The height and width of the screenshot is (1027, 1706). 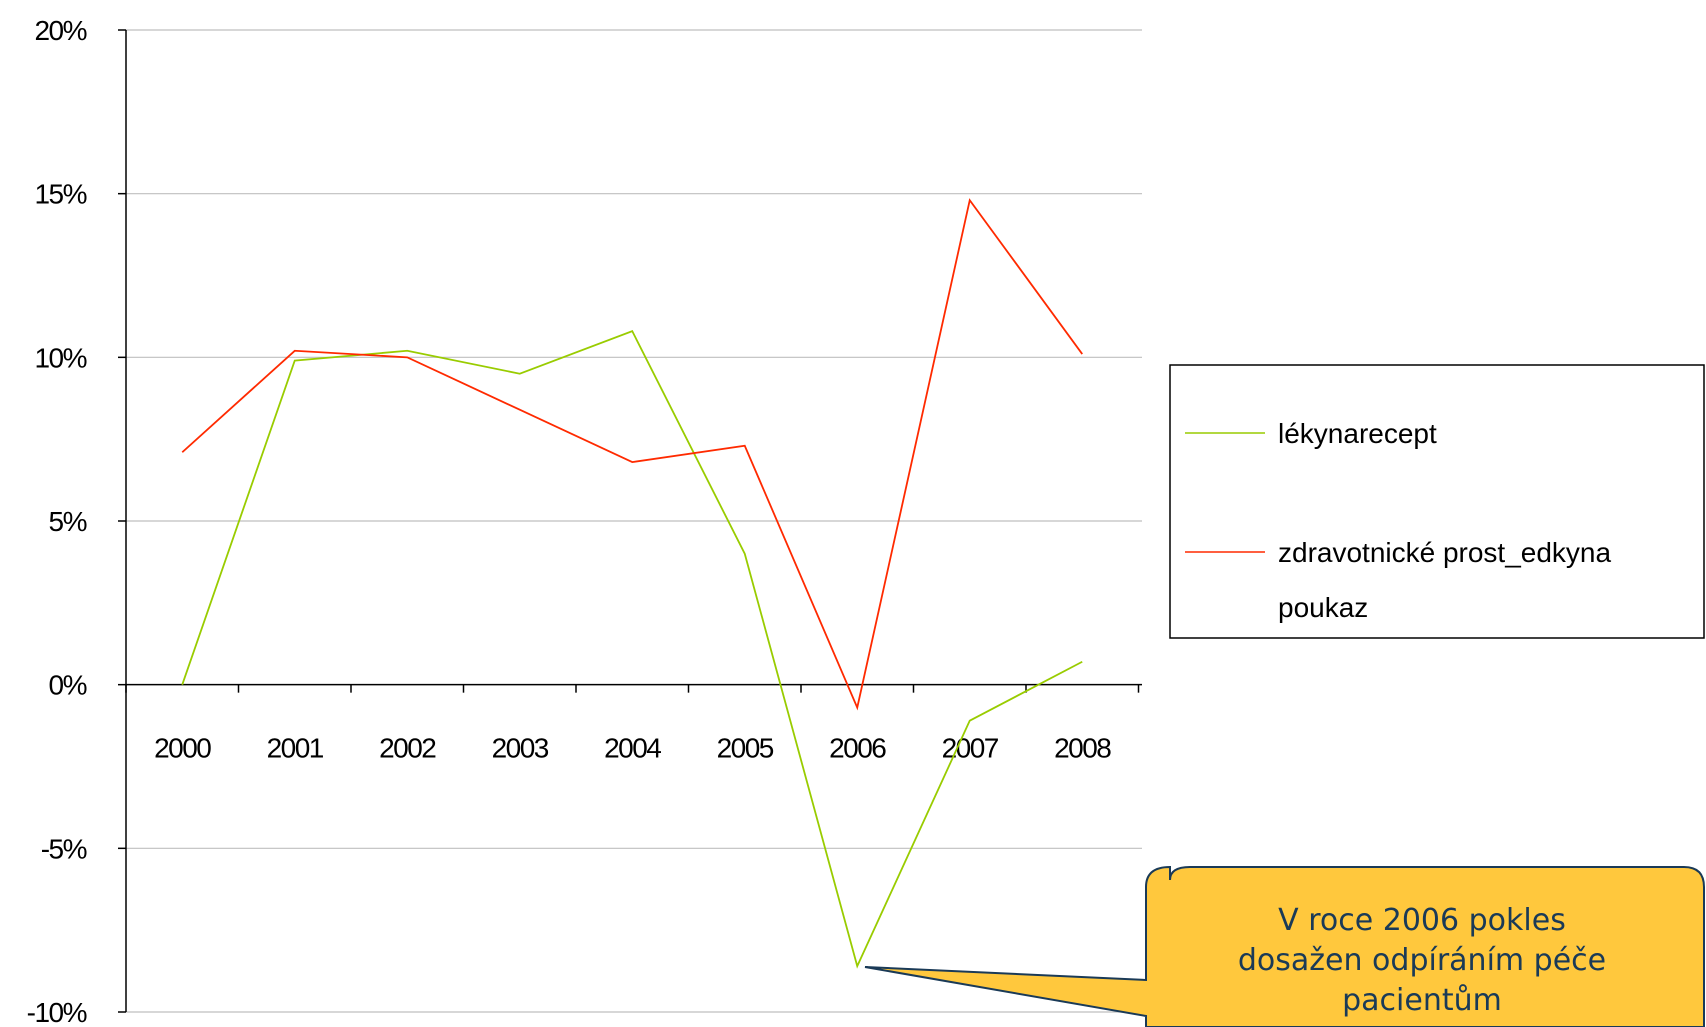 I want to click on x-tick-label: 2003, so click(x=520, y=748).